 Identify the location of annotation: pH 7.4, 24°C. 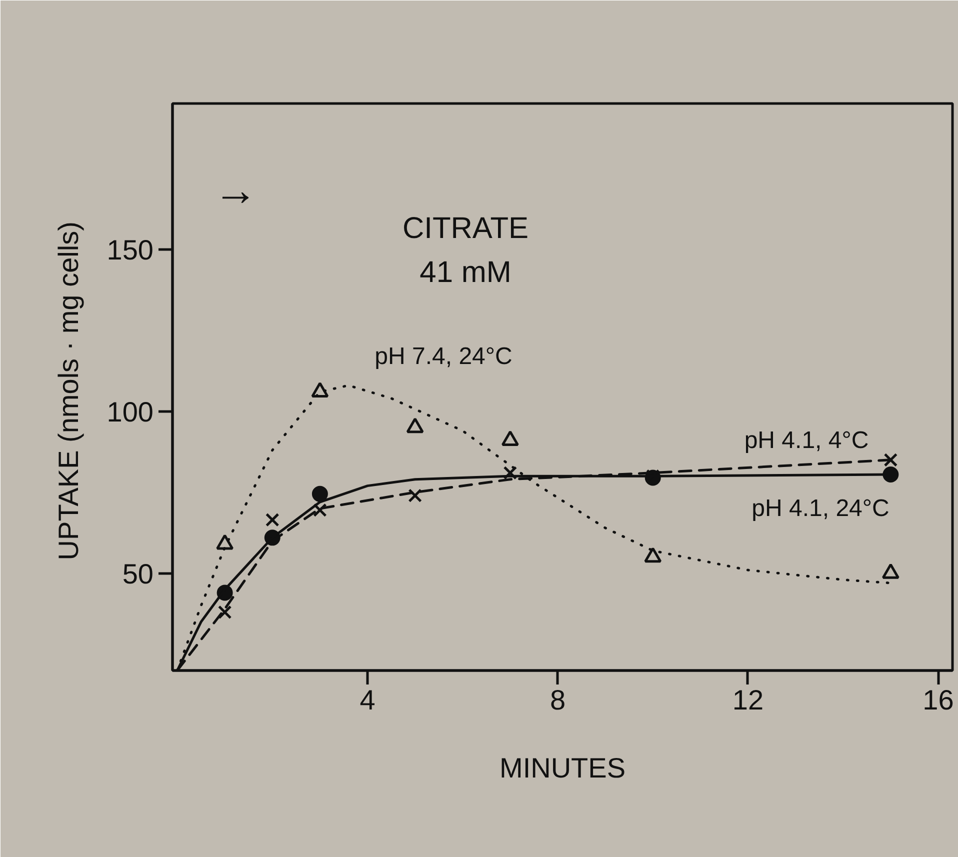
(443, 356).